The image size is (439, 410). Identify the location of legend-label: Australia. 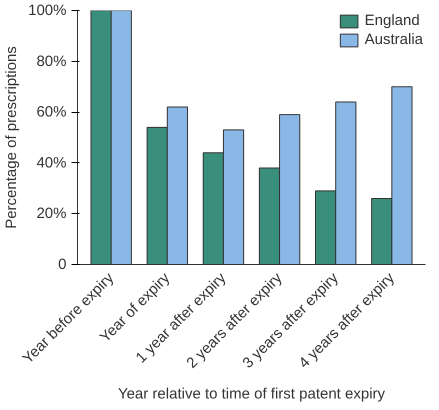
(393, 39).